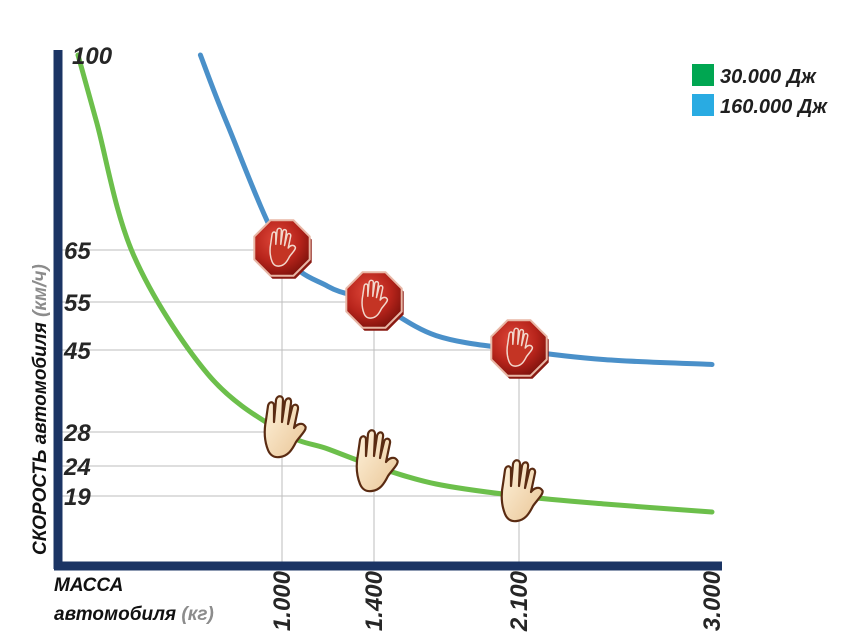 The height and width of the screenshot is (632, 859). I want to click on y-tick-label: 55, so click(77, 303).